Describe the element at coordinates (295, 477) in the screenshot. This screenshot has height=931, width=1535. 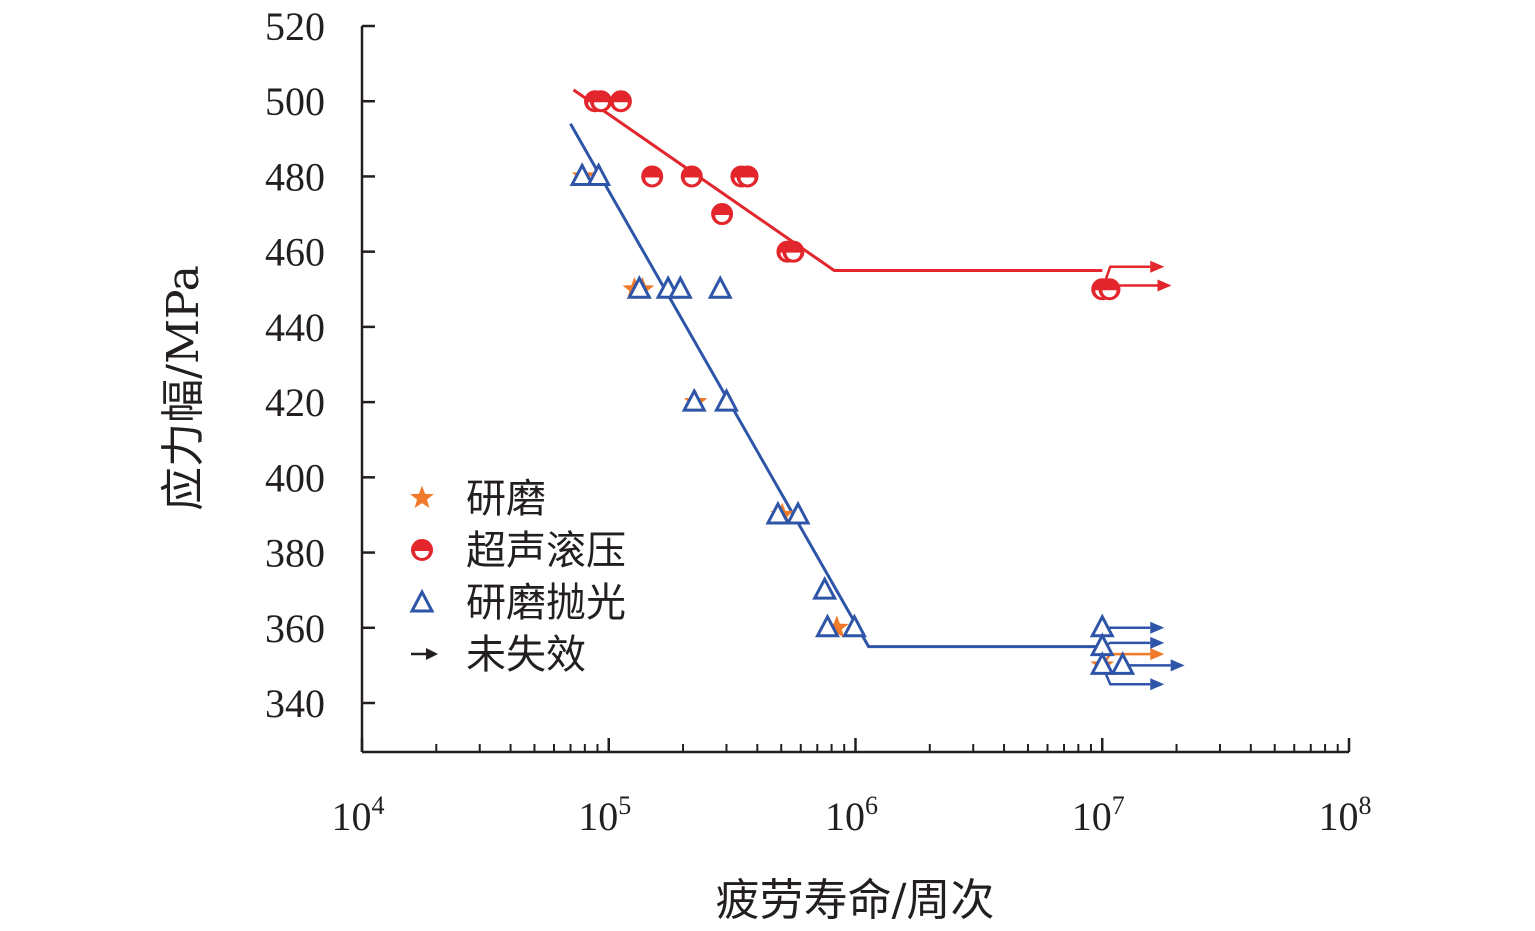
I see `y-tick-label: 400` at that location.